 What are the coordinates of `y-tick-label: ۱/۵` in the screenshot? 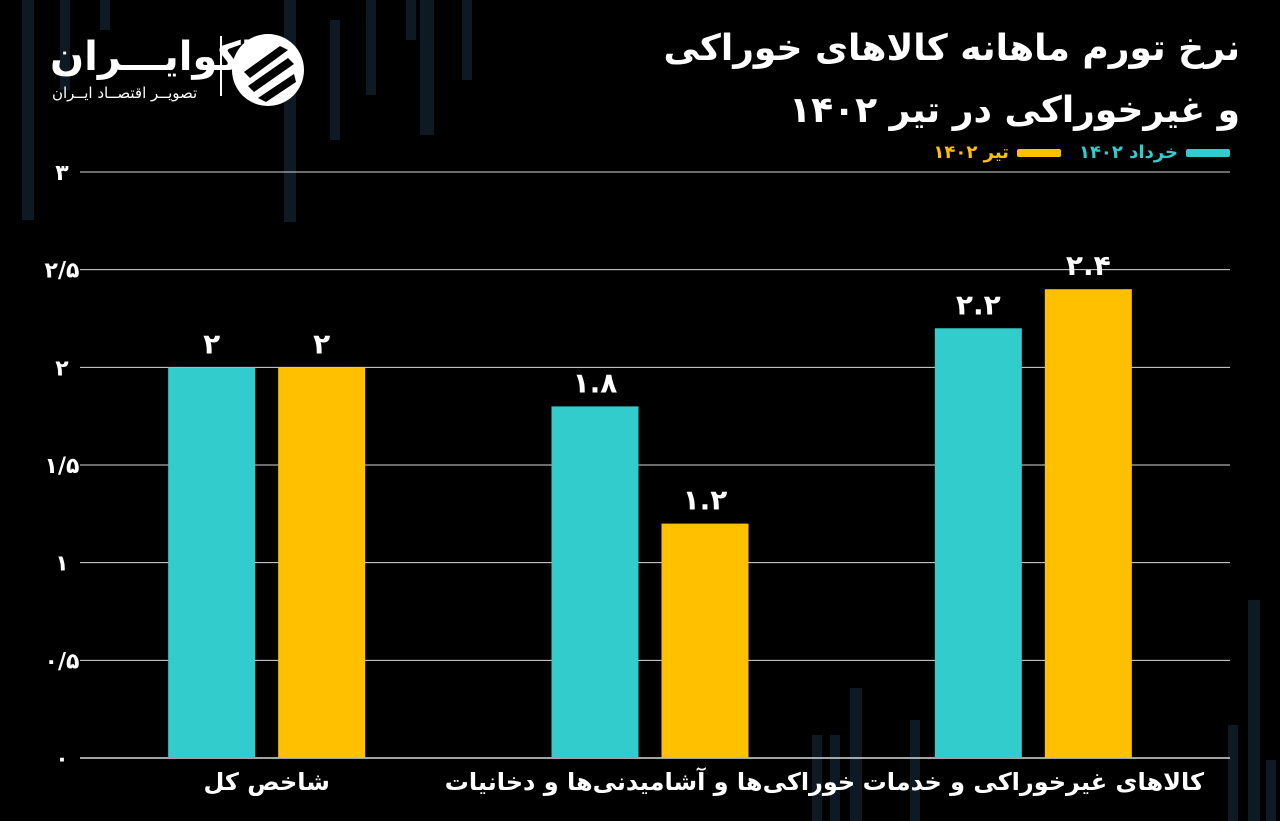 It's located at (62, 466).